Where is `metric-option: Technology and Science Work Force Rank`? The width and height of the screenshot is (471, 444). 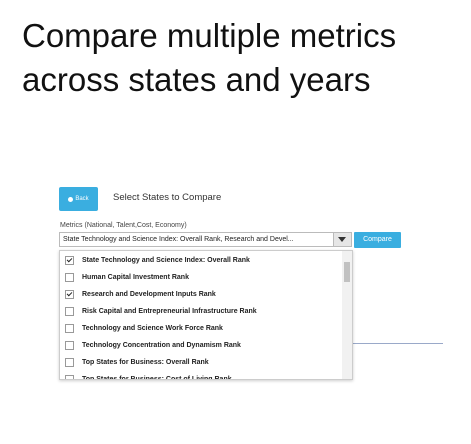
metric-option: Technology and Science Work Force Rank is located at coordinates (201, 328).